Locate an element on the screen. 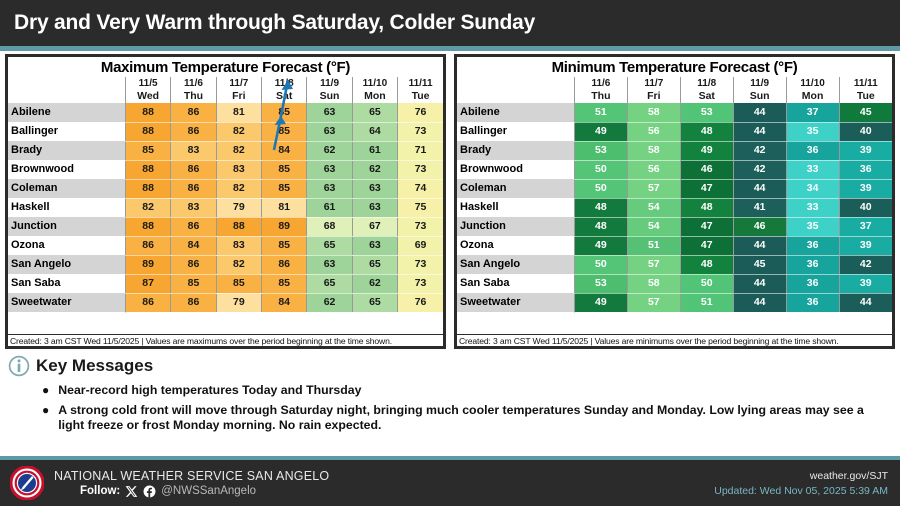 This screenshot has width=900, height=506. table-row: Brownwood 50 56 46 42 33 36 is located at coordinates (674, 170).